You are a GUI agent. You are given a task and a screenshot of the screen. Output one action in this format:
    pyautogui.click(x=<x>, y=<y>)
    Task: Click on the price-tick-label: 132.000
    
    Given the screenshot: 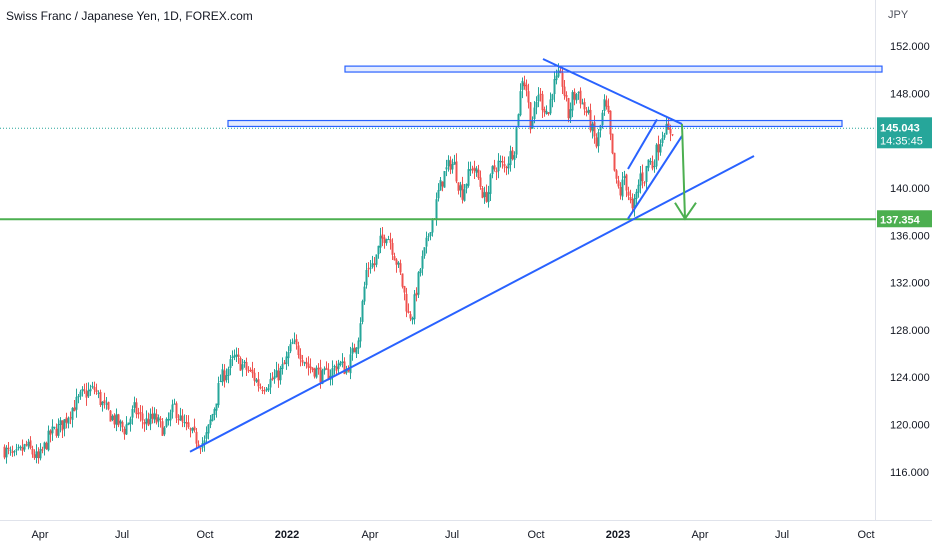 What is the action you would take?
    pyautogui.click(x=910, y=284)
    